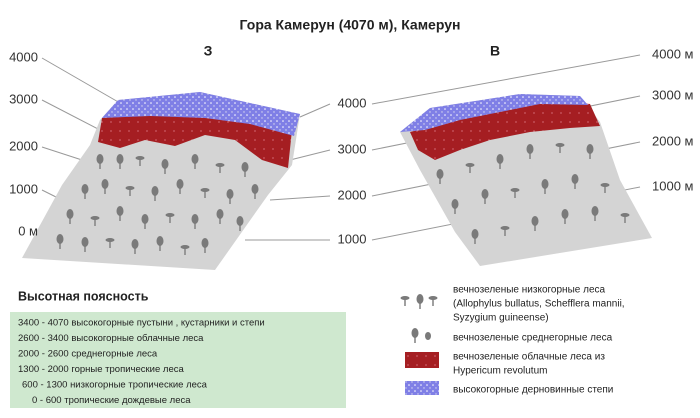 The image size is (700, 418). I want to click on zonation-row: 2000 - 2600 среднегорные леса, so click(88, 354).